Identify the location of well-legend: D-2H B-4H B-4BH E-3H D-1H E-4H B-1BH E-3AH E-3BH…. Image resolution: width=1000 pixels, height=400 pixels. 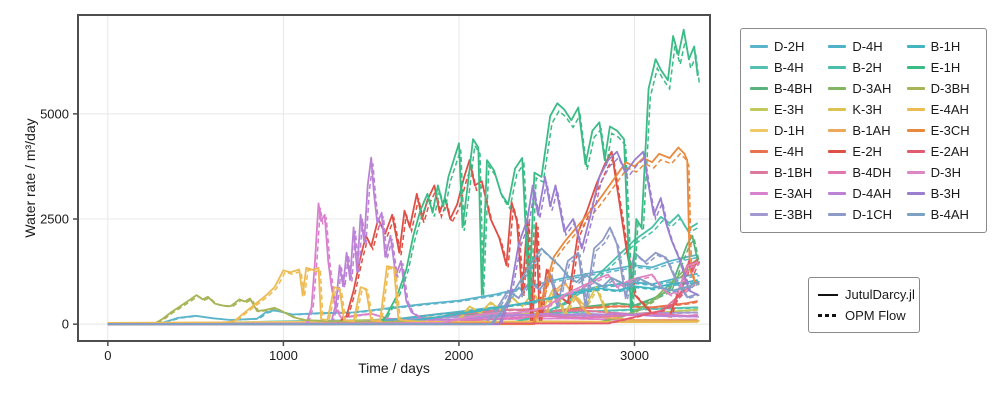
(863, 130).